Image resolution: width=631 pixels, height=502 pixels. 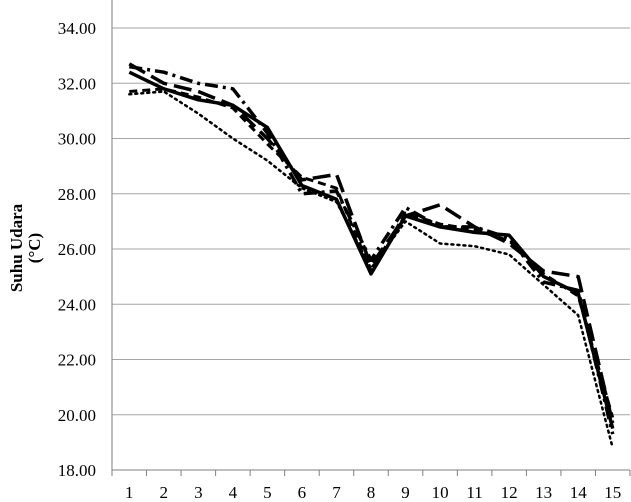 I want to click on x-tick-label: 5, so click(x=267, y=492).